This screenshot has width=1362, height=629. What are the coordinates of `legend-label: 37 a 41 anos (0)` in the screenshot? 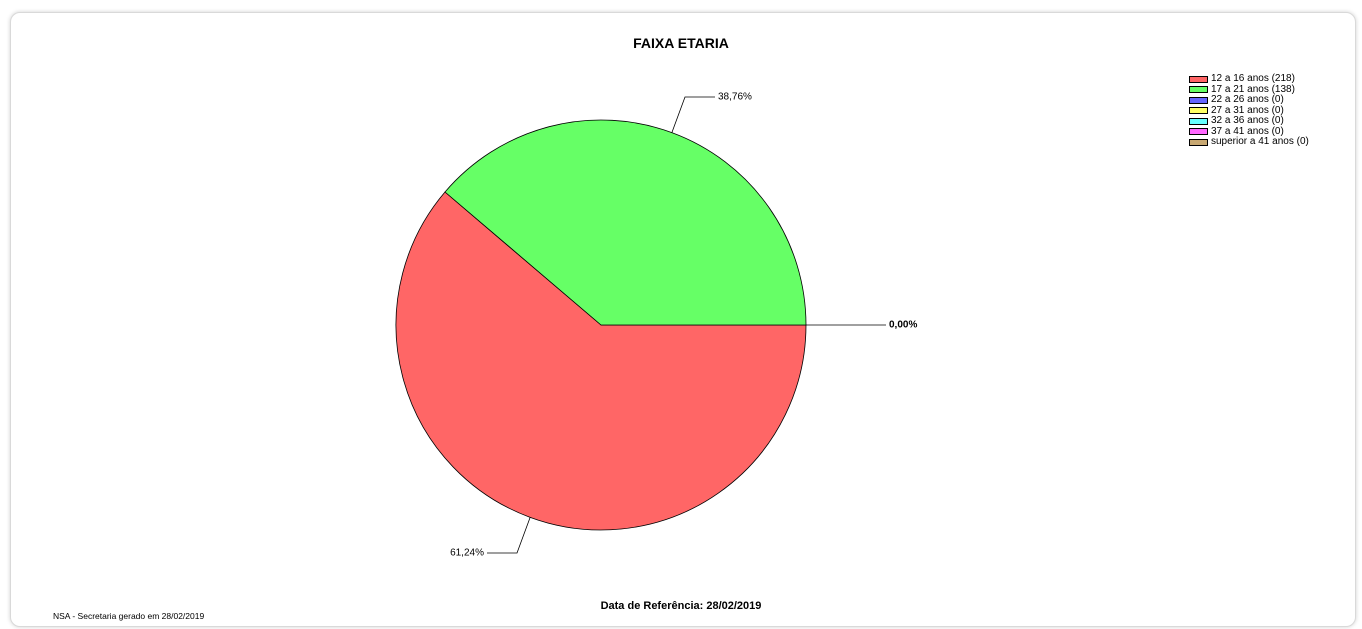 It's located at (1247, 131).